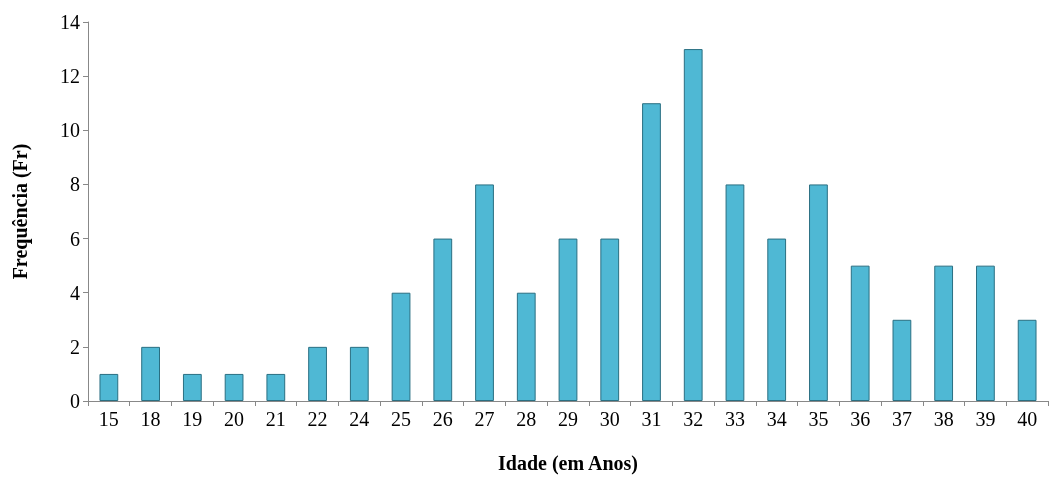 This screenshot has height=493, width=1060. I want to click on x-tick-label: 20, so click(234, 419).